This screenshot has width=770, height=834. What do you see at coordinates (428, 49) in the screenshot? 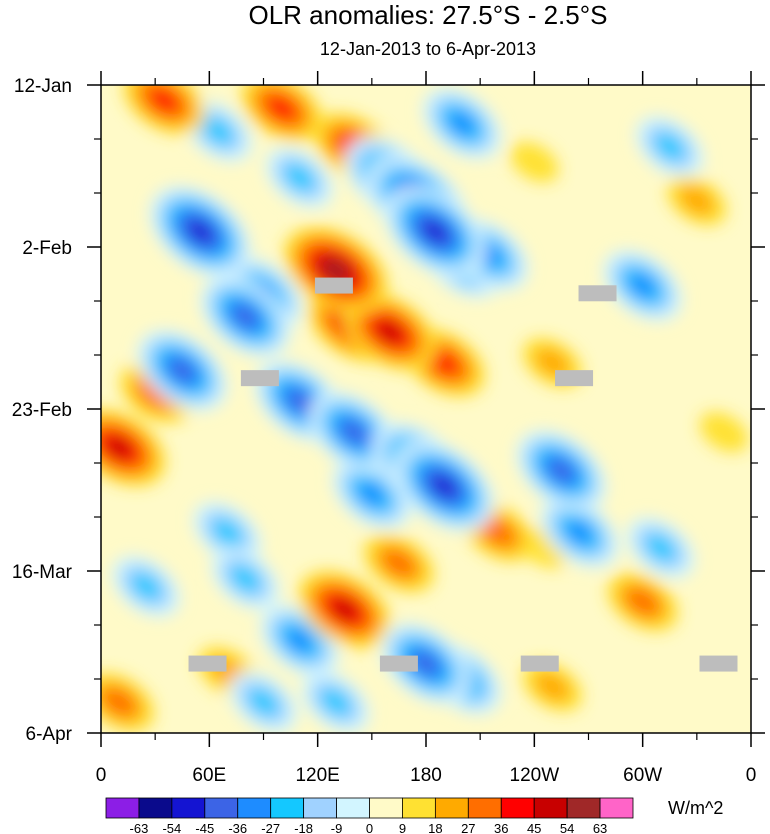
I see `chart-subtitle: 12-Jan-2013 to 6-Apr-2013` at bounding box center [428, 49].